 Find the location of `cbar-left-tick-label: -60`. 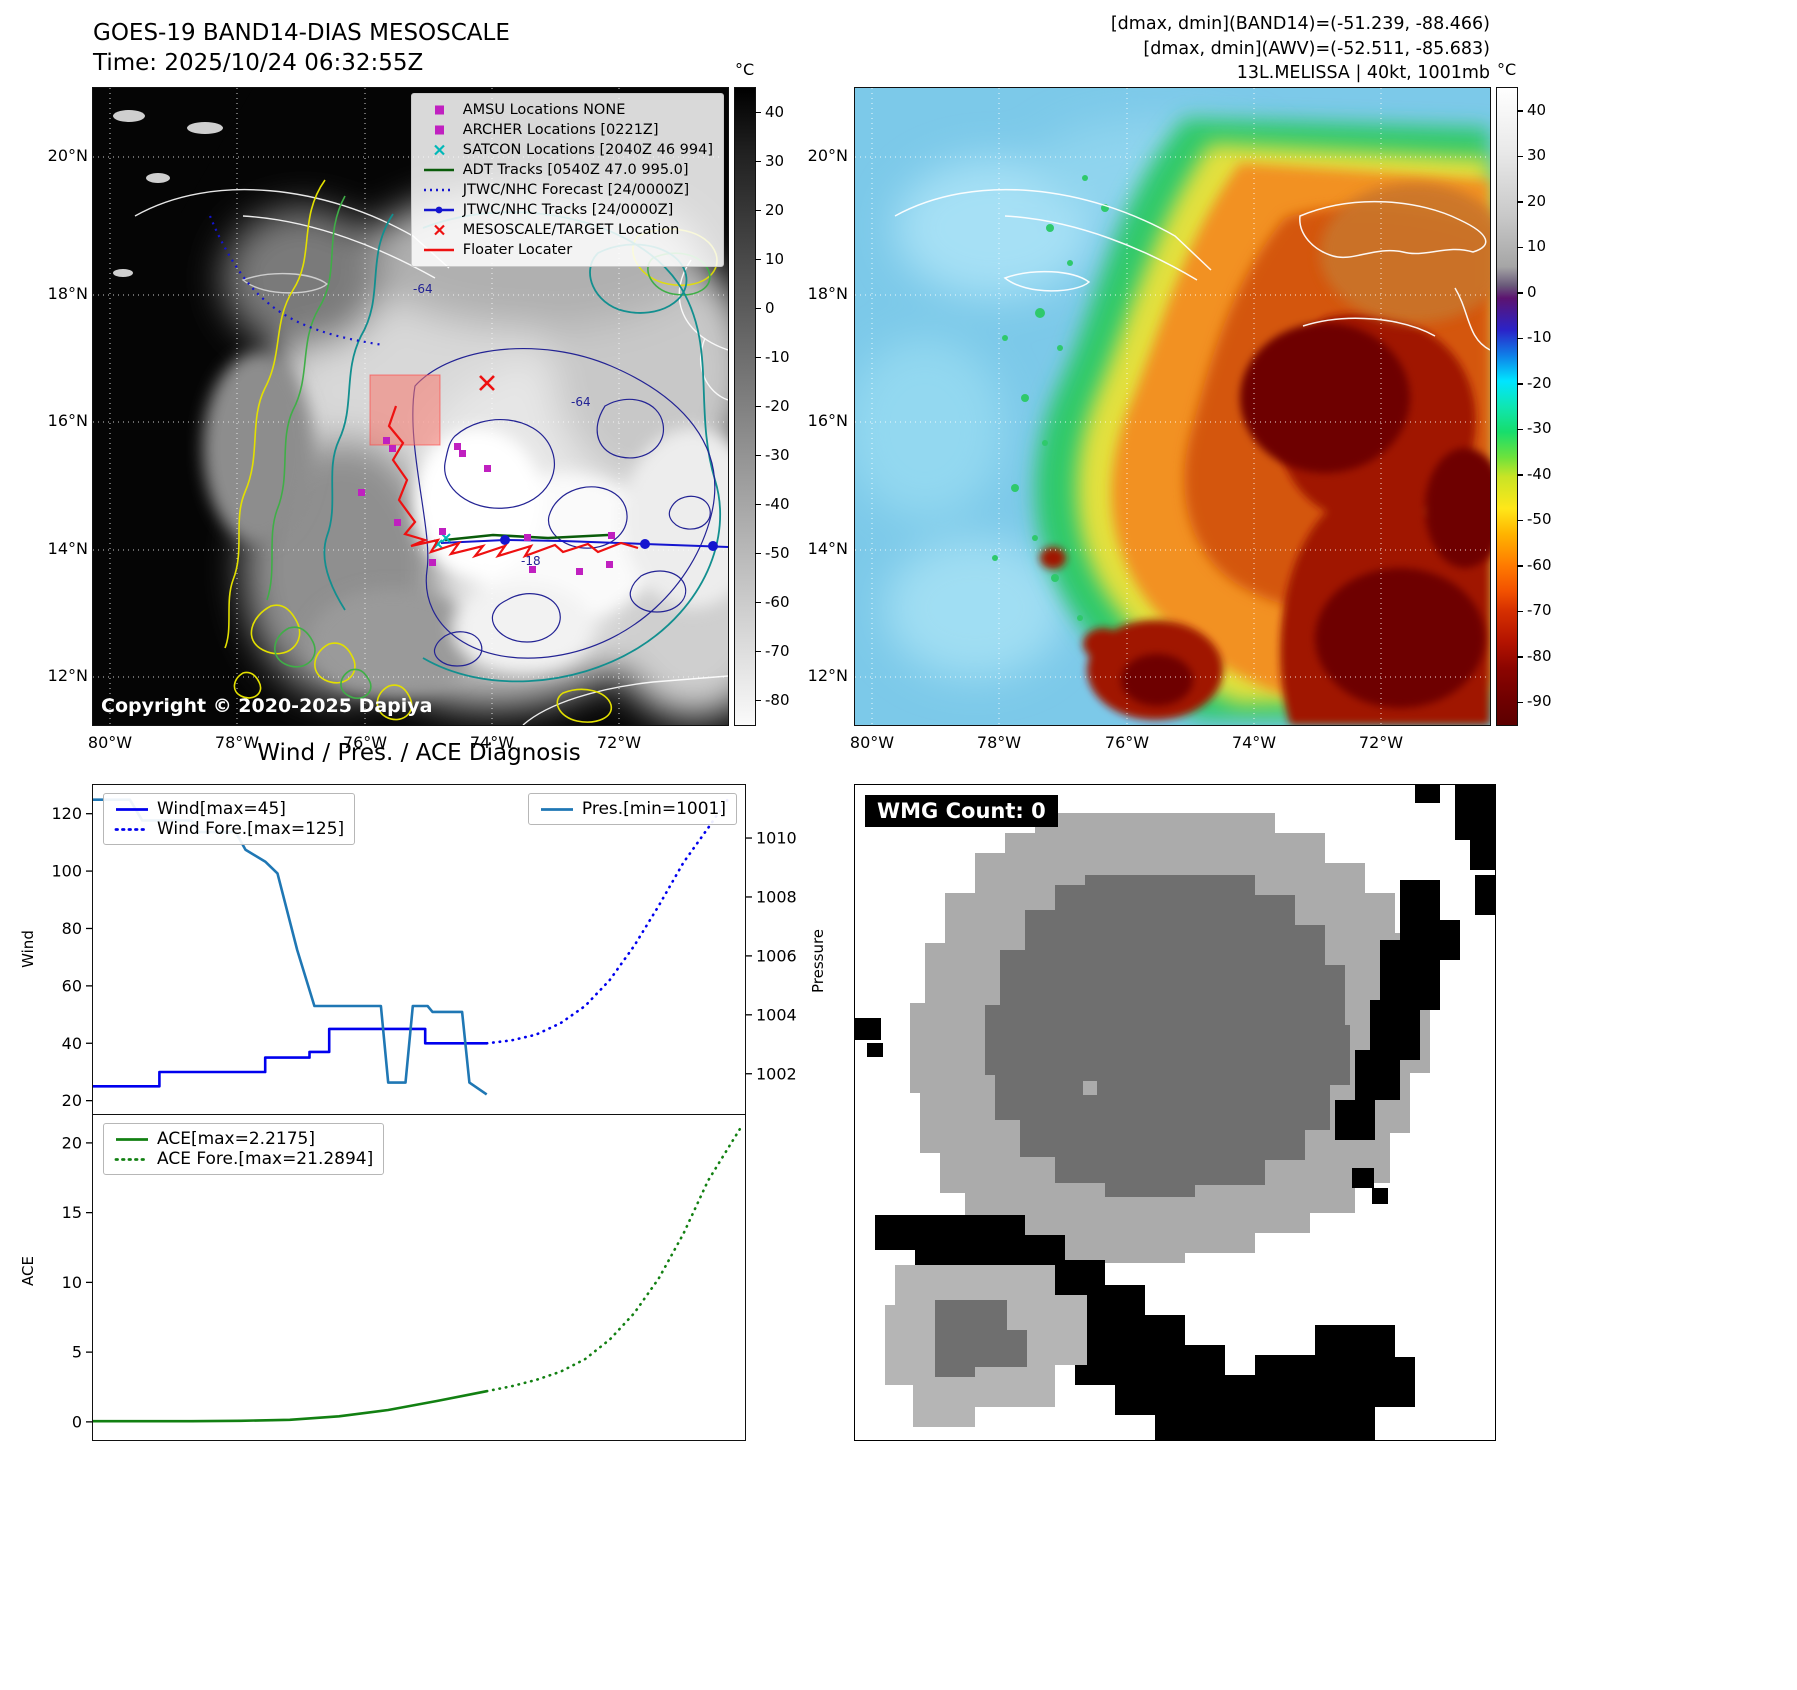

cbar-left-tick-label: -60 is located at coordinates (777, 601).